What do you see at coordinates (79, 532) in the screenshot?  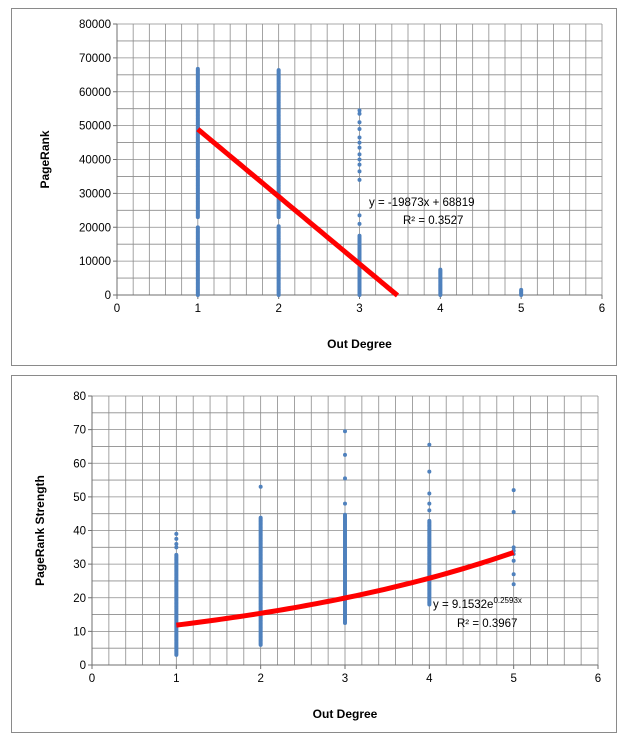 I see `y-tick-label: 40` at bounding box center [79, 532].